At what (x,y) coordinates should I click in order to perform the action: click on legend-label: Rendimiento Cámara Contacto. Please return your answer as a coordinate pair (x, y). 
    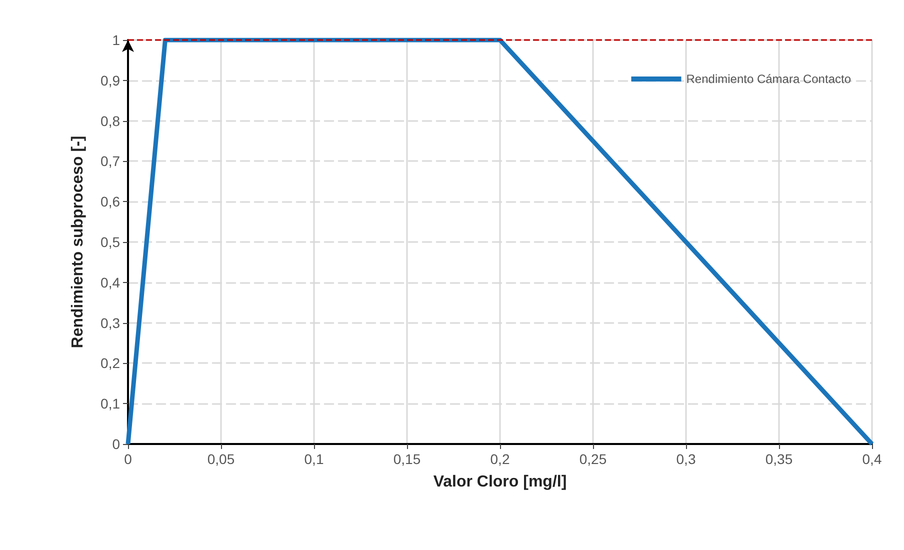
    Looking at the image, I should click on (769, 79).